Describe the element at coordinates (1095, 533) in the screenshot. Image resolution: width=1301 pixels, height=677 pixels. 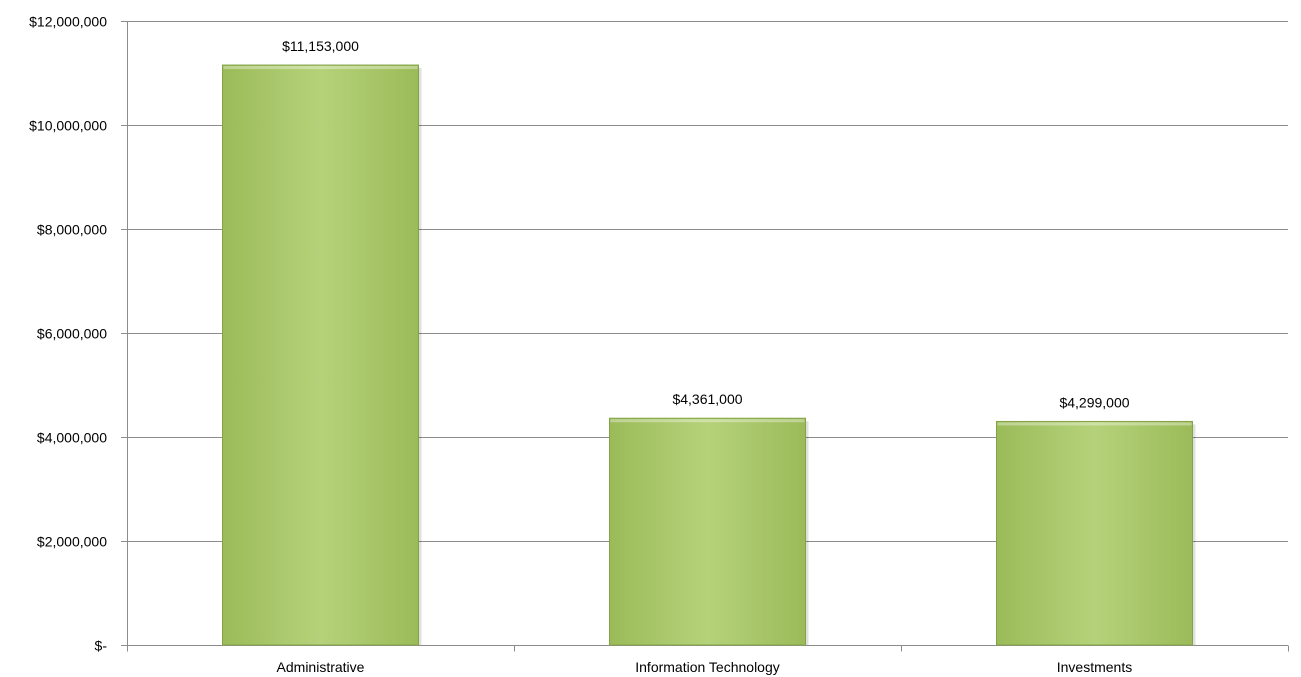
I see `bar-investments` at that location.